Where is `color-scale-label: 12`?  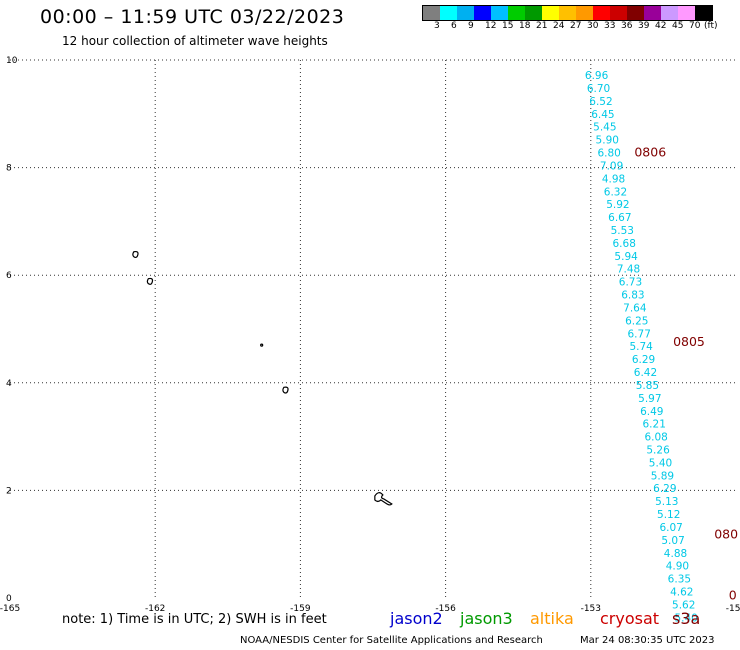 color-scale-label: 12 is located at coordinates (491, 26).